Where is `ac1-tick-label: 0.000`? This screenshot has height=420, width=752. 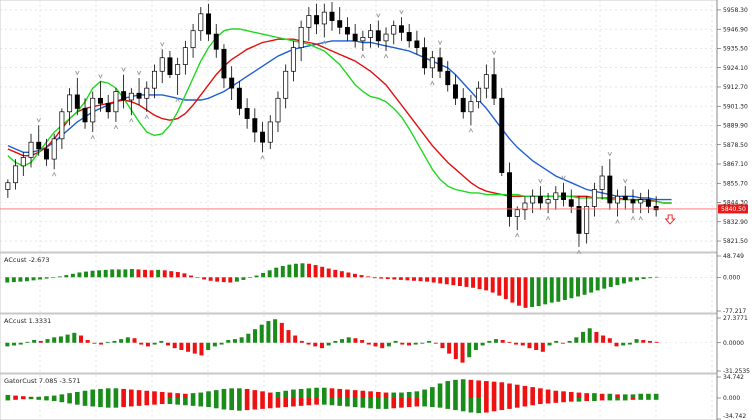
ac1-tick-label: 0.000 is located at coordinates (731, 277).